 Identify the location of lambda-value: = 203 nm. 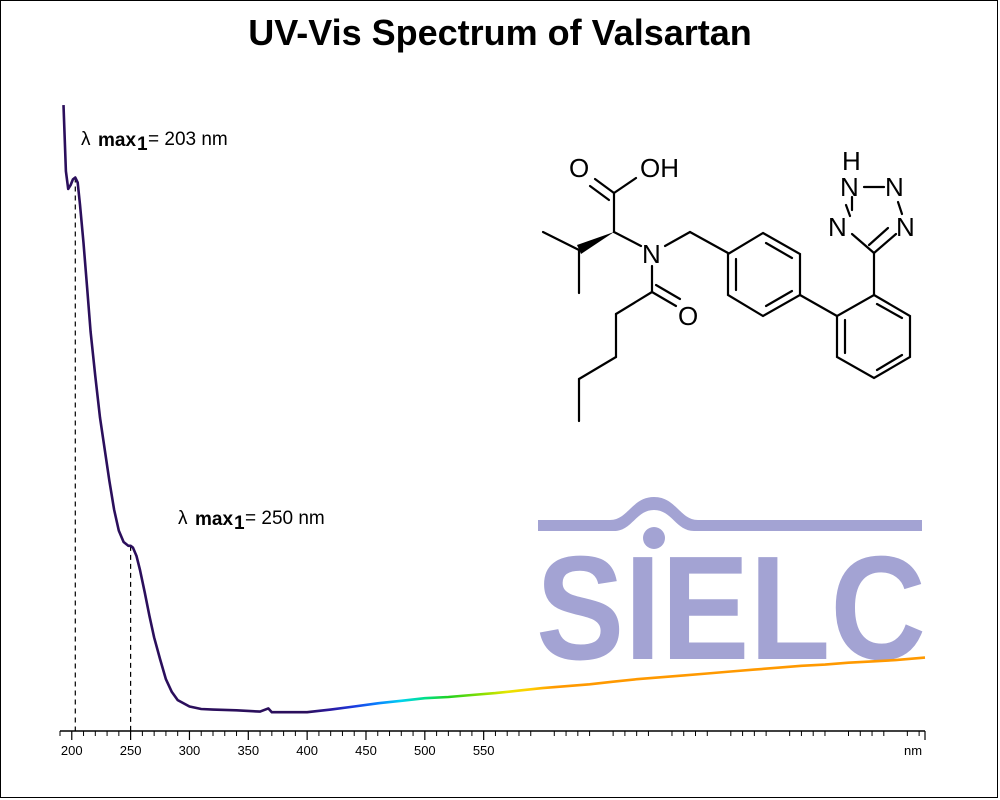
(188, 139).